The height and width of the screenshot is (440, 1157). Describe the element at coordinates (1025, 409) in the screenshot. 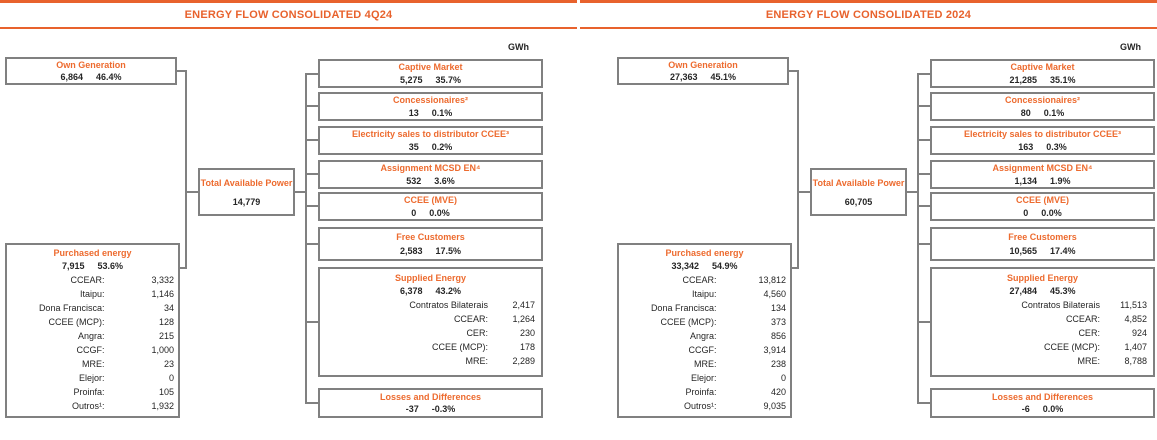

I see `value: -6` at that location.